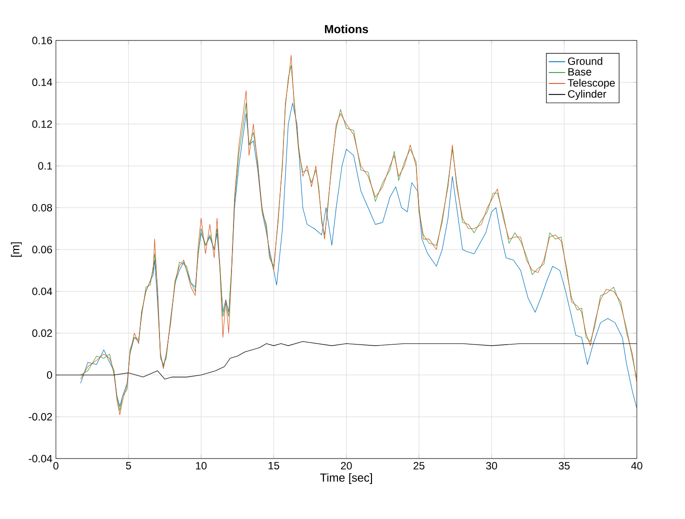  What do you see at coordinates (201, 466) in the screenshot?
I see `x-tick-label: 10` at bounding box center [201, 466].